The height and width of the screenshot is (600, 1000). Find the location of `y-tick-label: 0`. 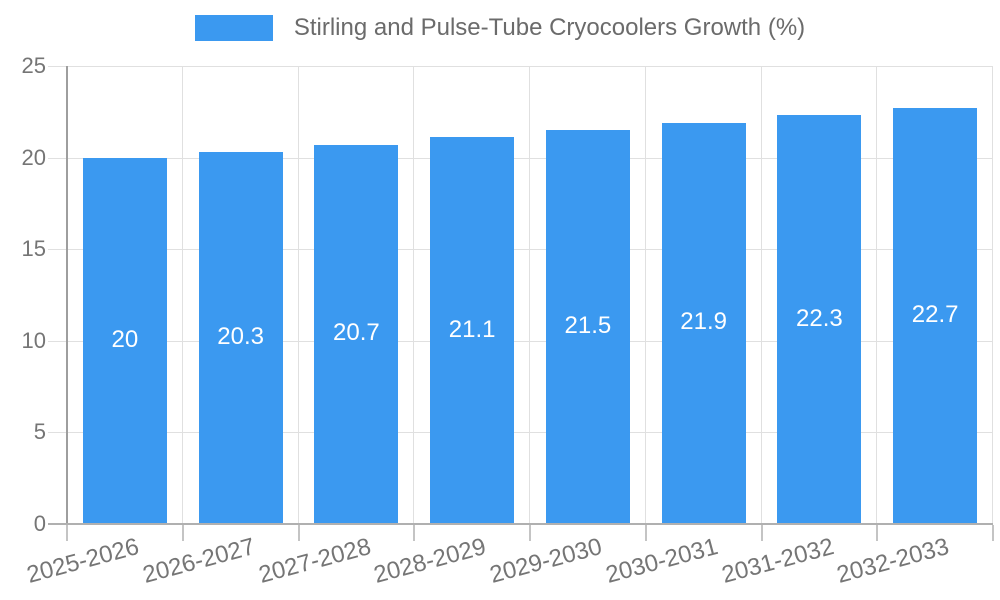

y-tick-label: 0 is located at coordinates (39, 523).